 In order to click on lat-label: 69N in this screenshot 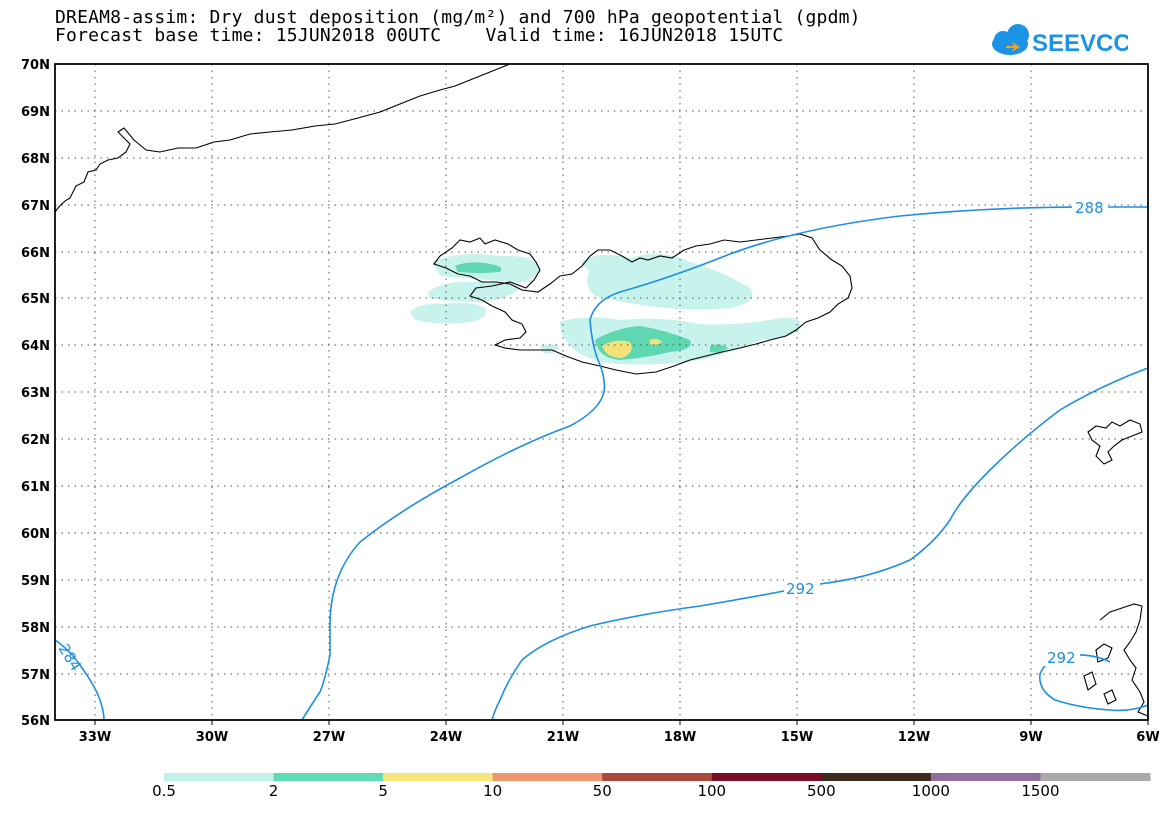, I will do `click(35, 112)`.